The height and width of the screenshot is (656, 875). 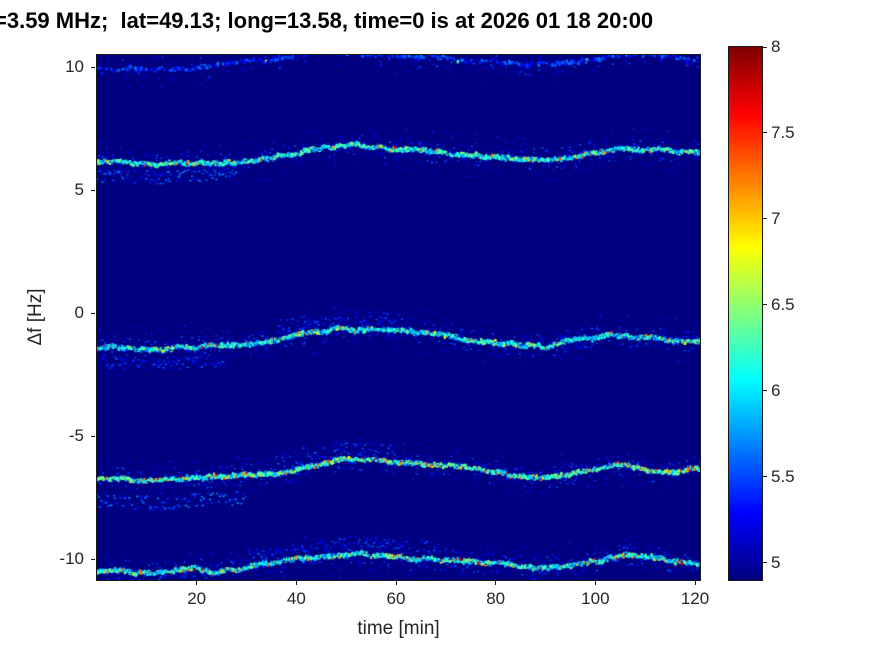 I want to click on x-tick-label: 60, so click(x=396, y=598).